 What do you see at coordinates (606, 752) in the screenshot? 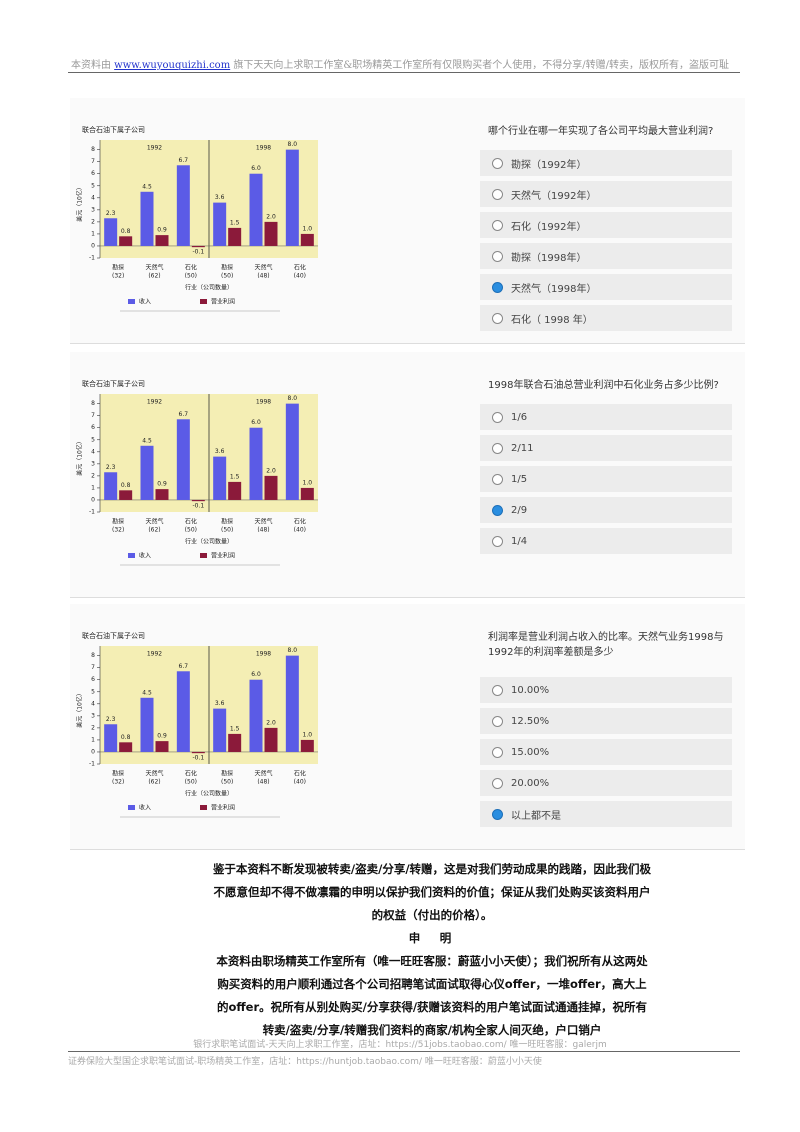
I see `option: 15.00%` at bounding box center [606, 752].